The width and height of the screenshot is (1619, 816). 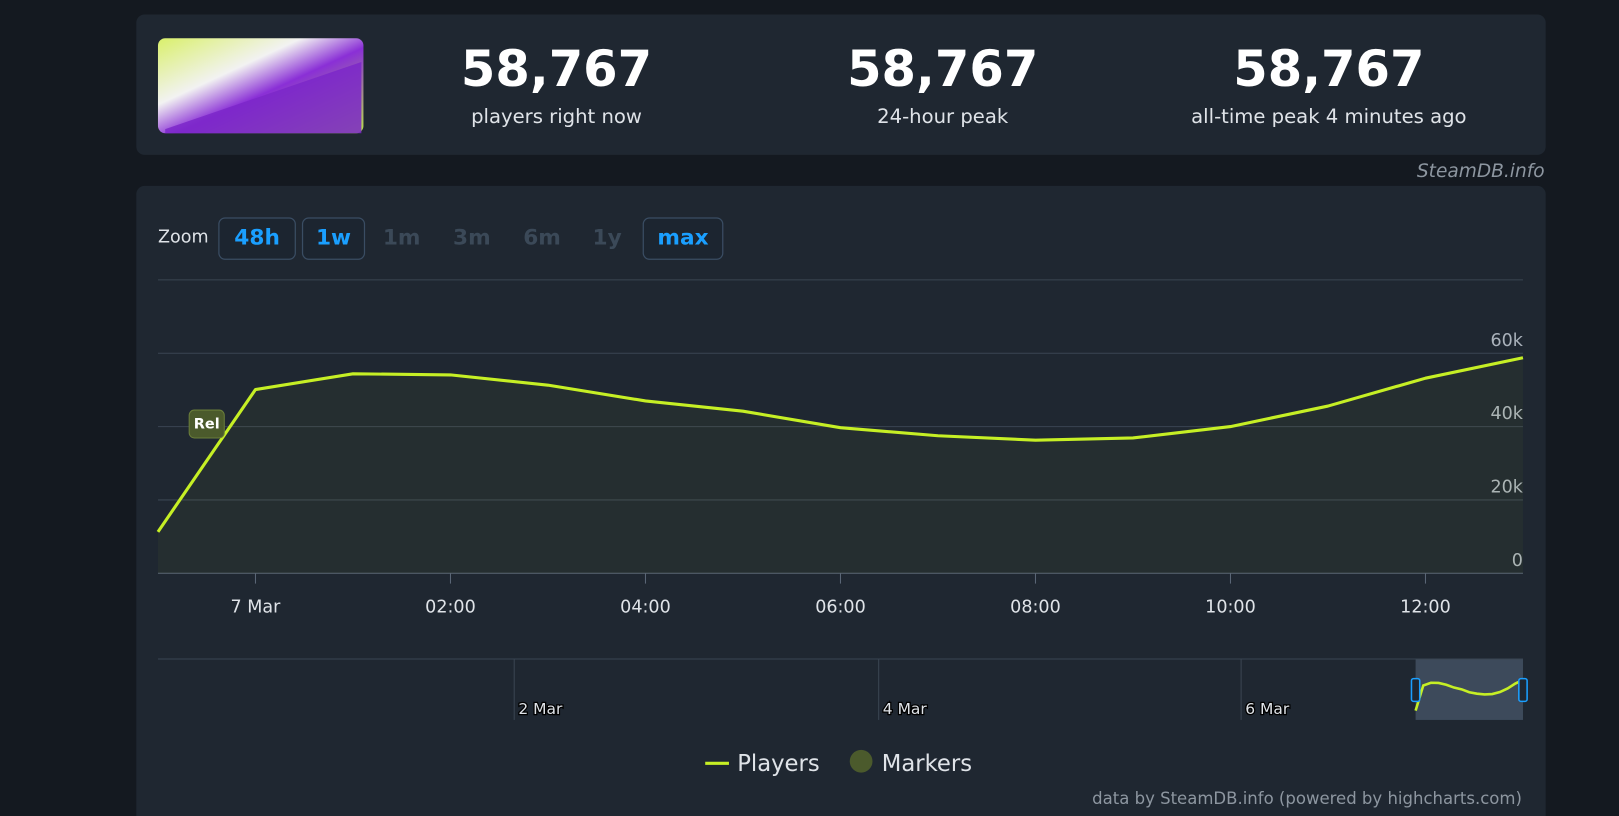 What do you see at coordinates (450, 607) in the screenshot?
I see `x-tick-label: 02:00` at bounding box center [450, 607].